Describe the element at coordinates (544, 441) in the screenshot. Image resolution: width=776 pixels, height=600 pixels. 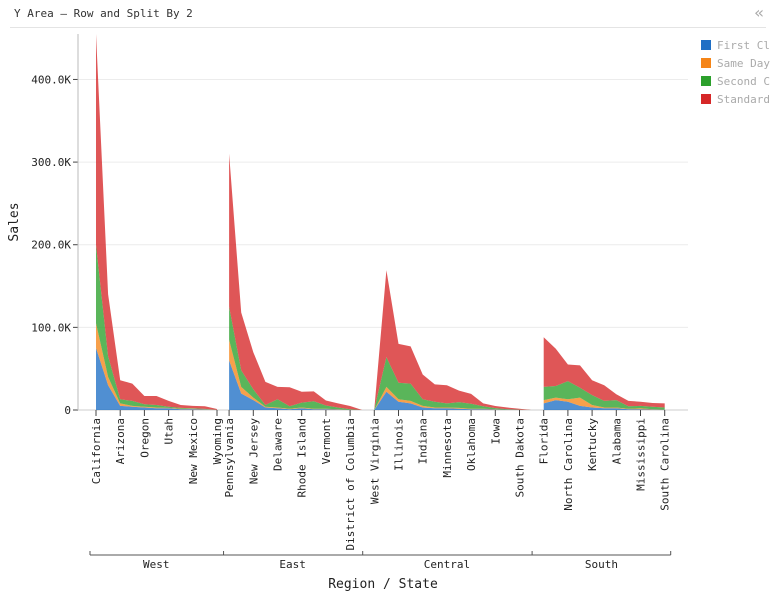
I see `x-tick-label: Florida` at that location.